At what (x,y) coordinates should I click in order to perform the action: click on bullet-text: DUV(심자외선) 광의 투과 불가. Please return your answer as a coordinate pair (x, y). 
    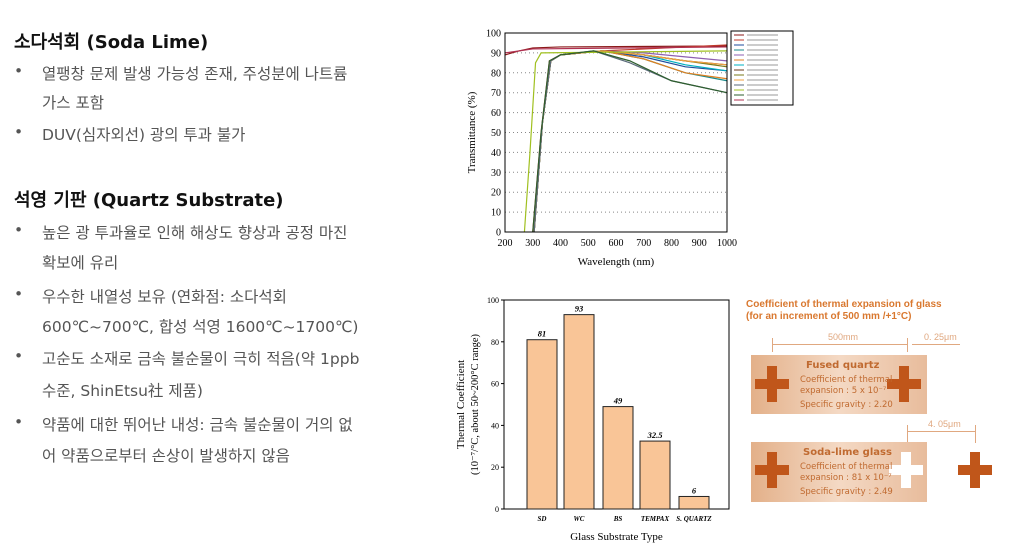
    Looking at the image, I should click on (144, 135).